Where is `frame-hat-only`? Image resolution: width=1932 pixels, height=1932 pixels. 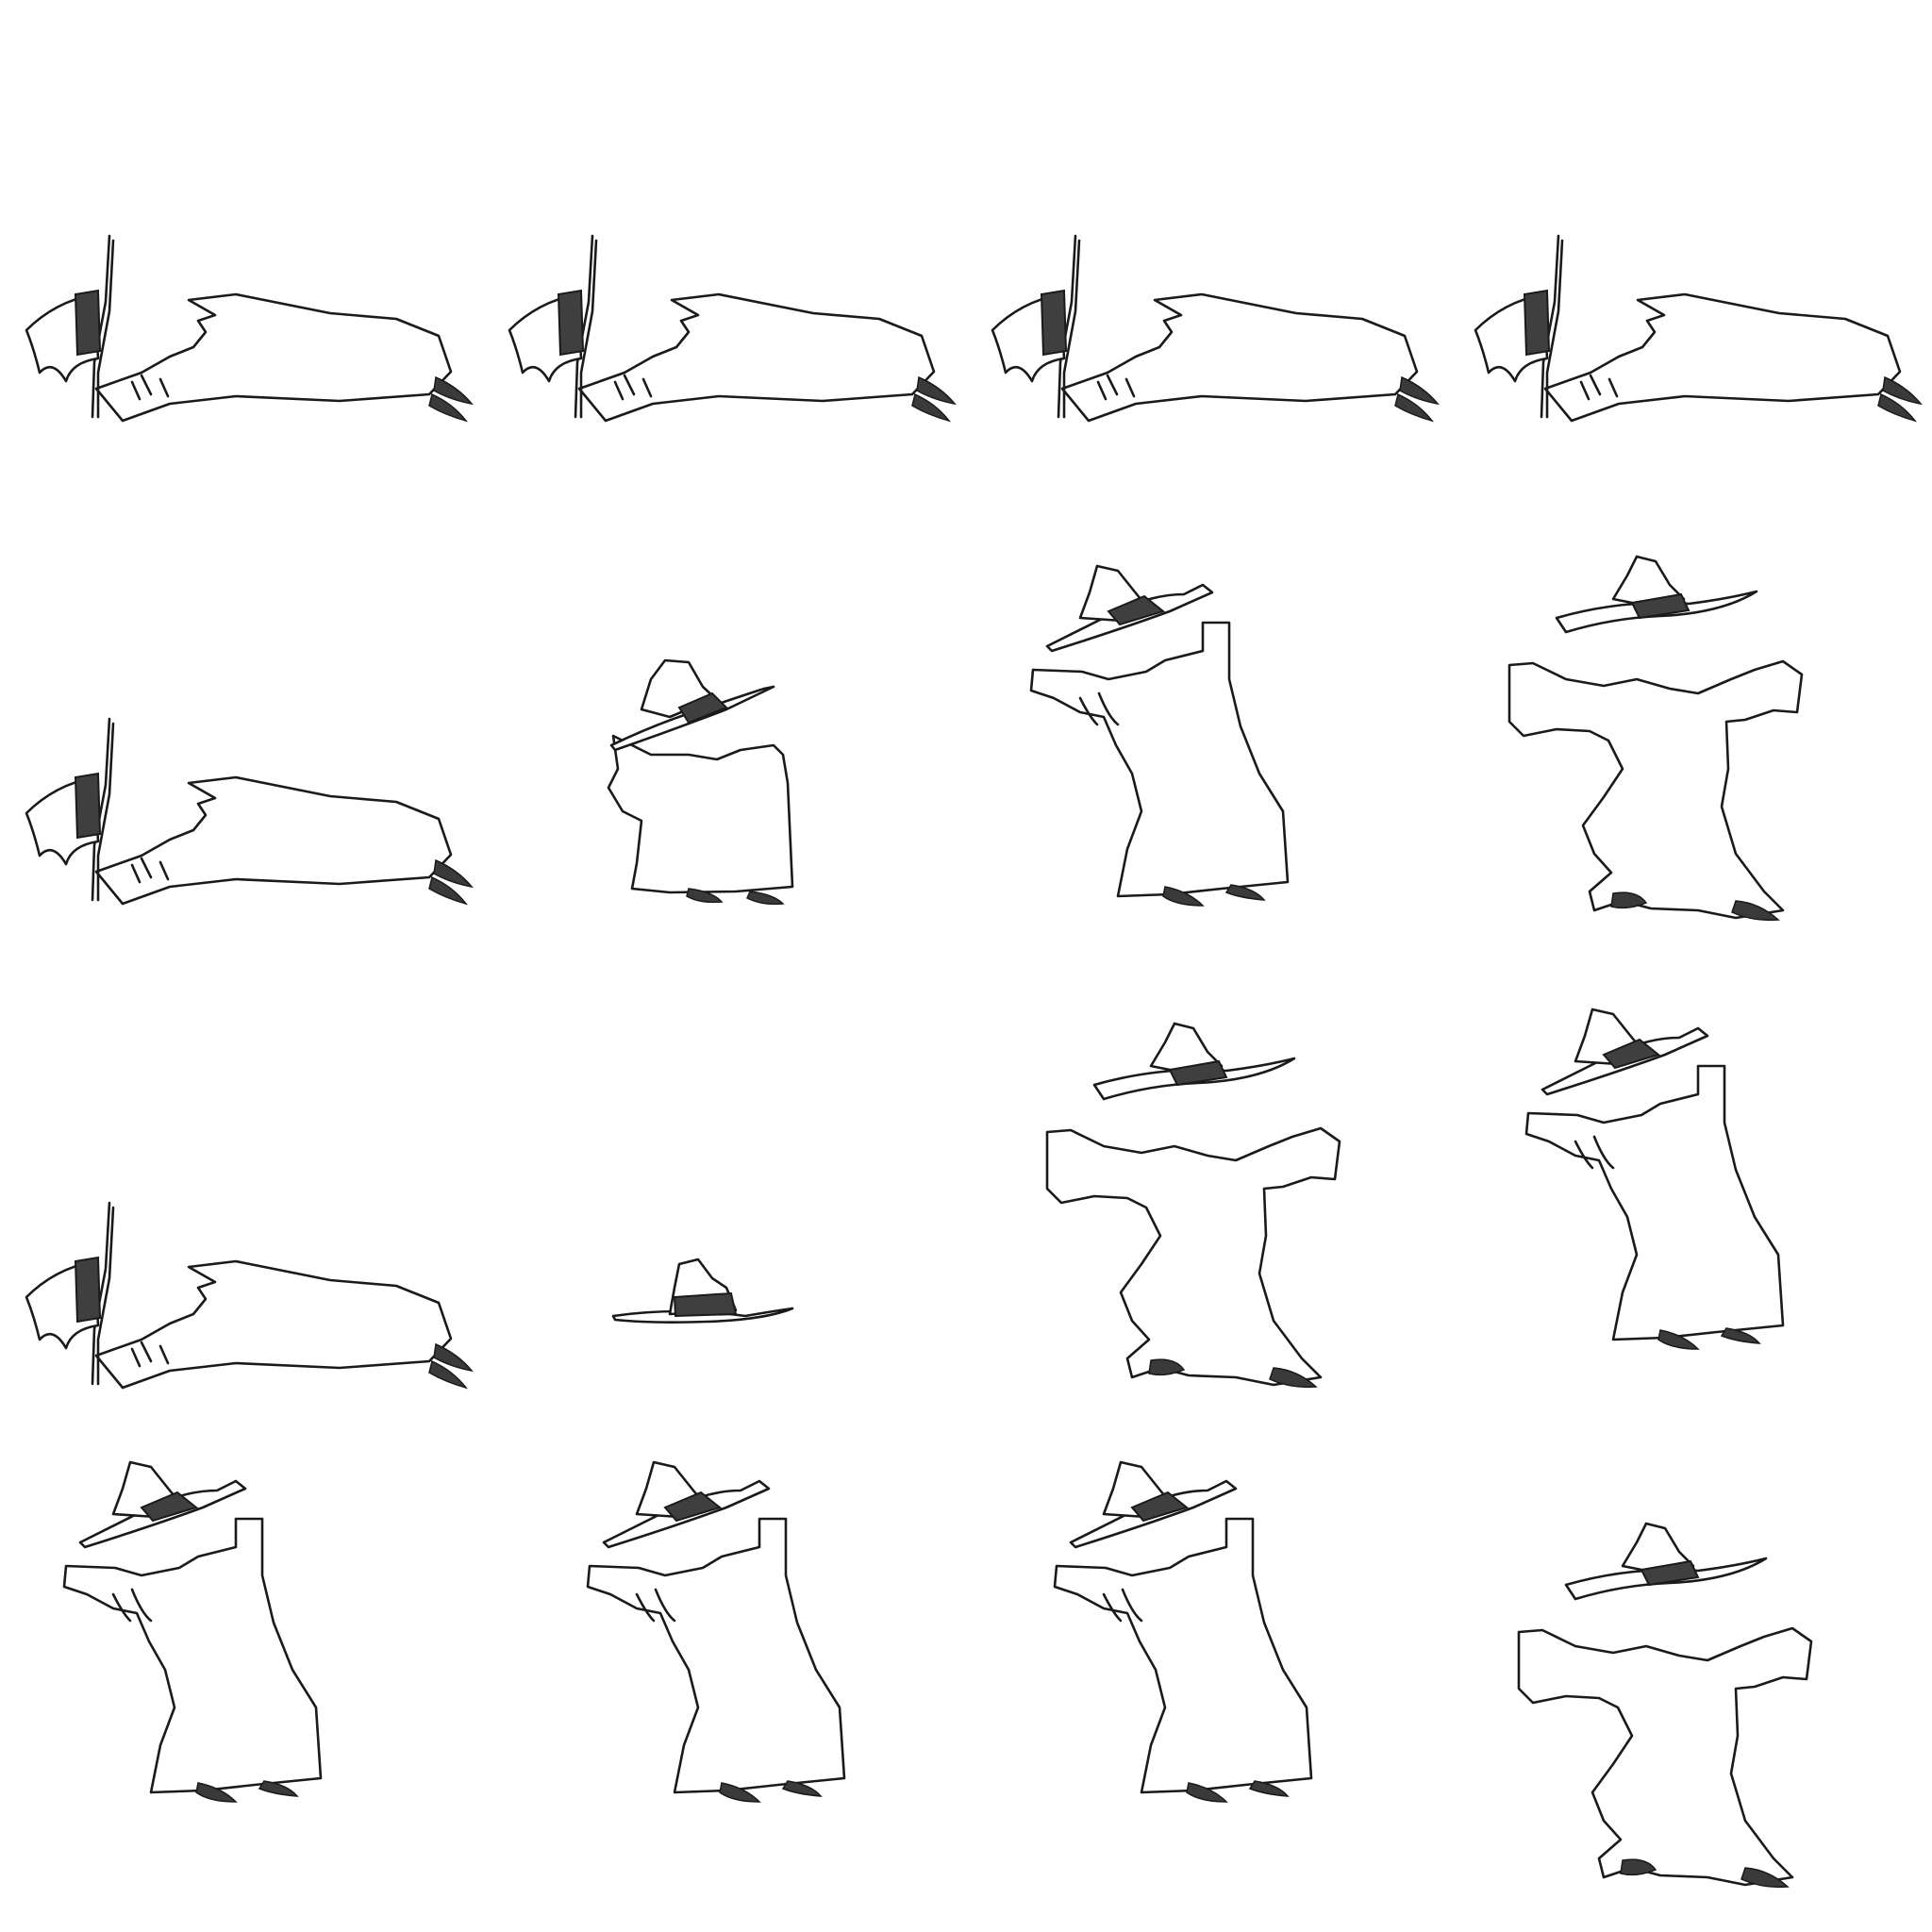
frame-hat-only is located at coordinates (703, 1290).